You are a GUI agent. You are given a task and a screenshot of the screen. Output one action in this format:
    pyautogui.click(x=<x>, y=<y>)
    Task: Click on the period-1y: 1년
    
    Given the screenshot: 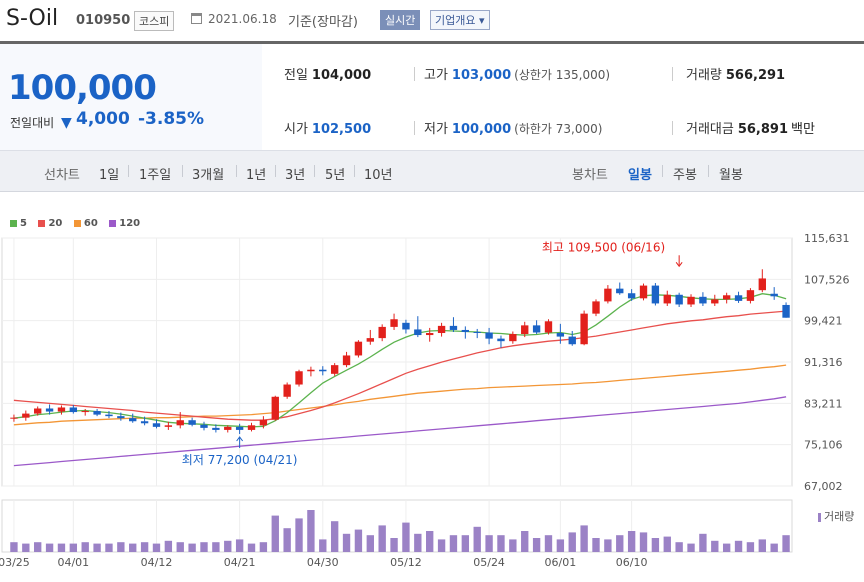 What is the action you would take?
    pyautogui.click(x=256, y=175)
    